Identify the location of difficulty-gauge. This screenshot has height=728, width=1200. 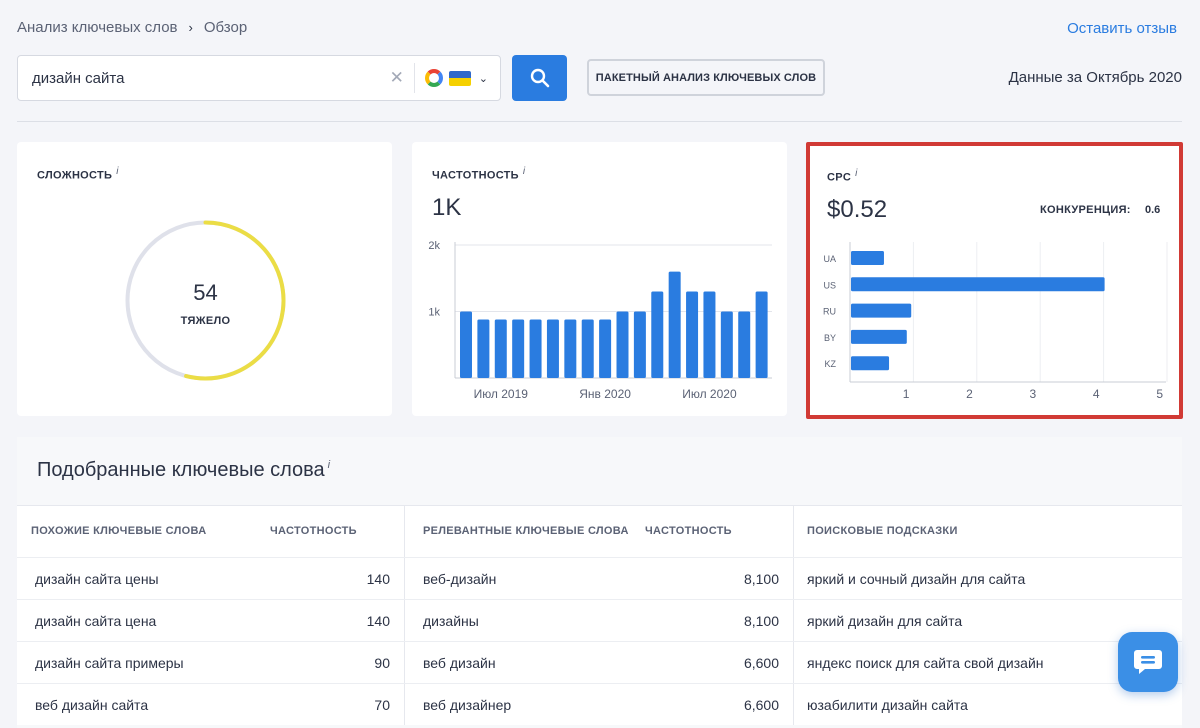
(205, 300).